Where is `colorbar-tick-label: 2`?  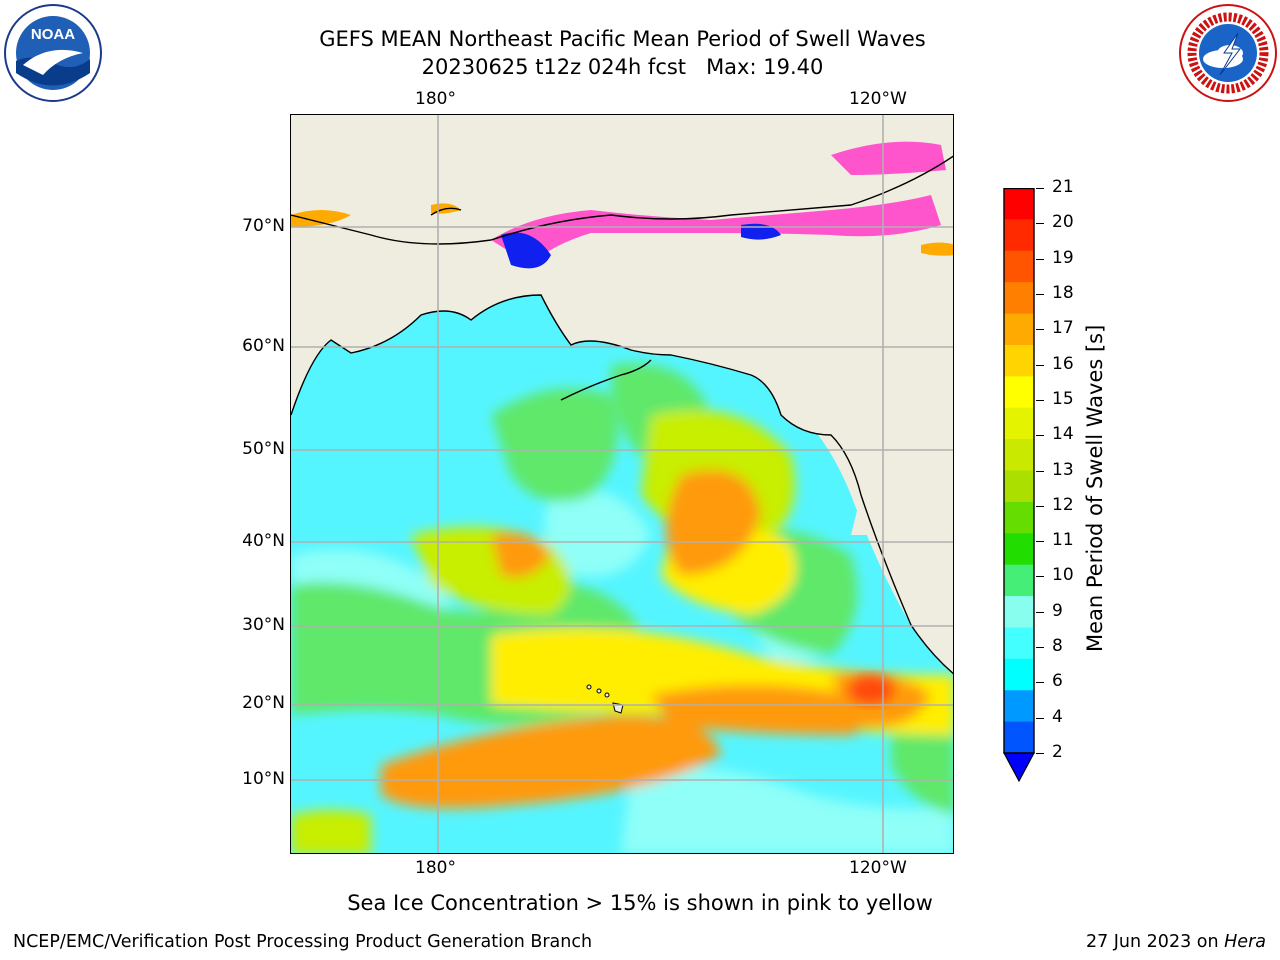 colorbar-tick-label: 2 is located at coordinates (1057, 752).